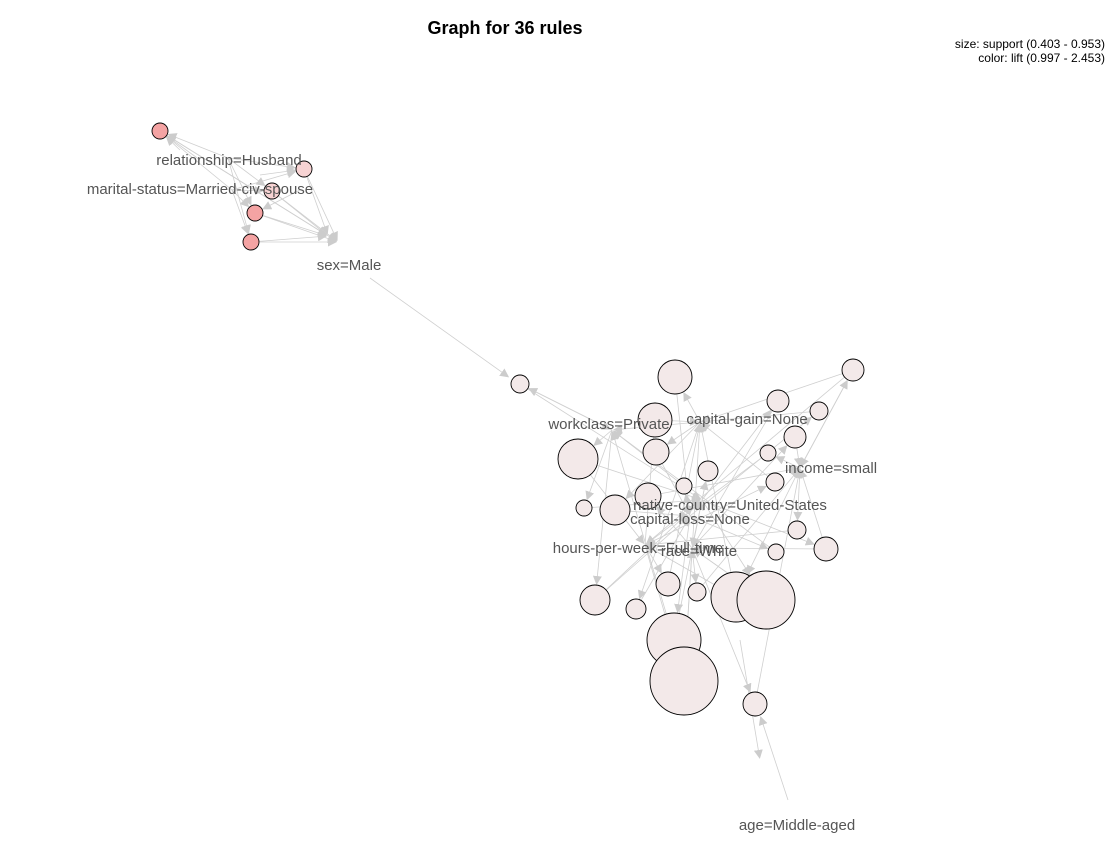  I want to click on item-label-sex: sex=Male, so click(349, 265).